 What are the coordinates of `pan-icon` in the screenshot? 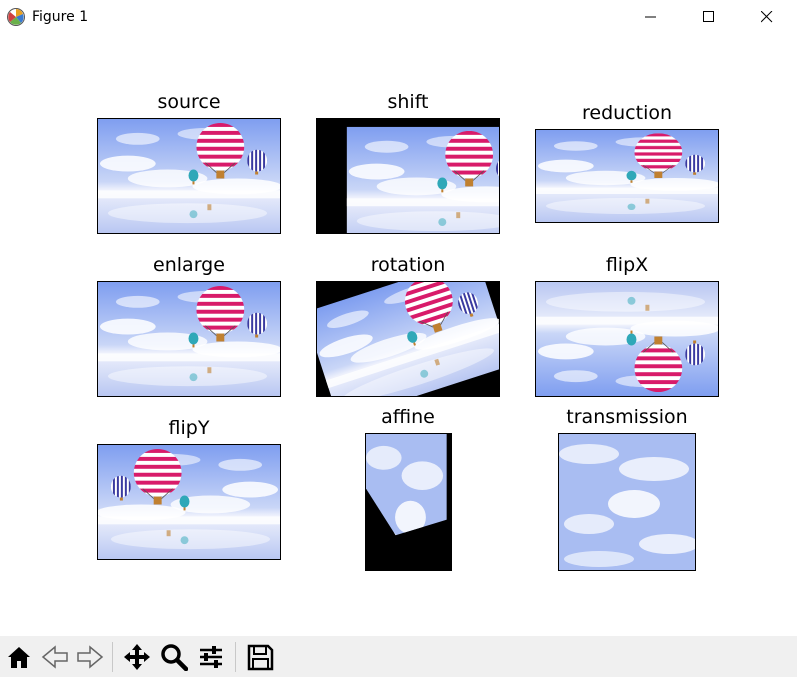 It's located at (137, 657).